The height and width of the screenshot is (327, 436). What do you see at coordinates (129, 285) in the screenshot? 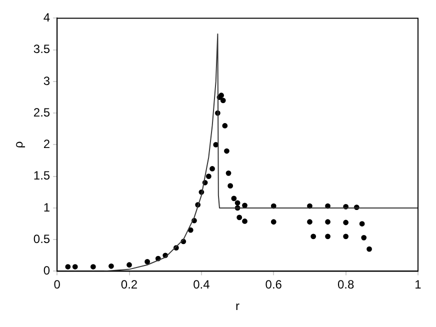
I see `x-tick-label: 0.2` at bounding box center [129, 285].